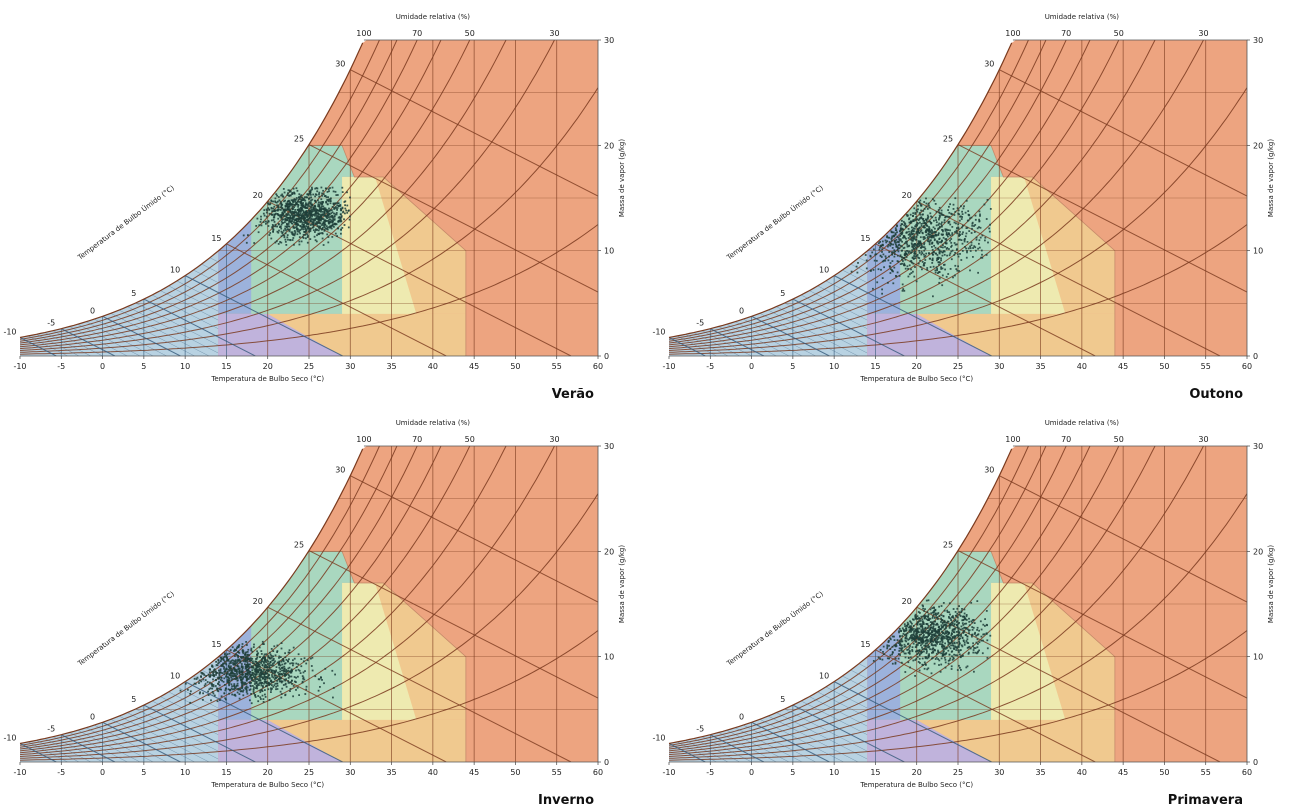  I want to click on y-tick-label: 30, so click(609, 446).